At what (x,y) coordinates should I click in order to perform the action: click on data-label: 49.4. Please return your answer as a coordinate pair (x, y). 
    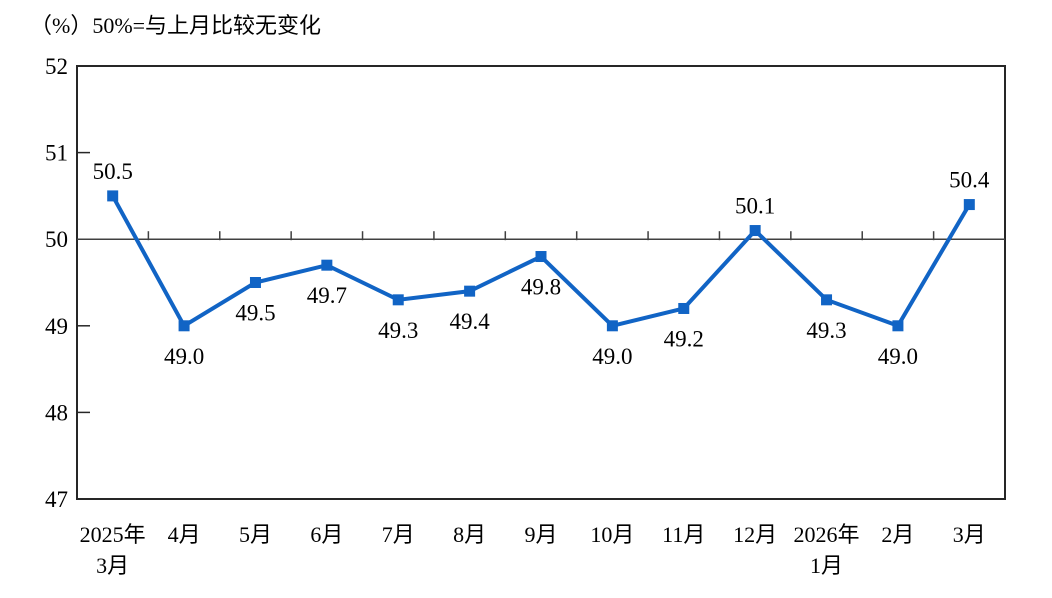
    Looking at the image, I should click on (469, 321).